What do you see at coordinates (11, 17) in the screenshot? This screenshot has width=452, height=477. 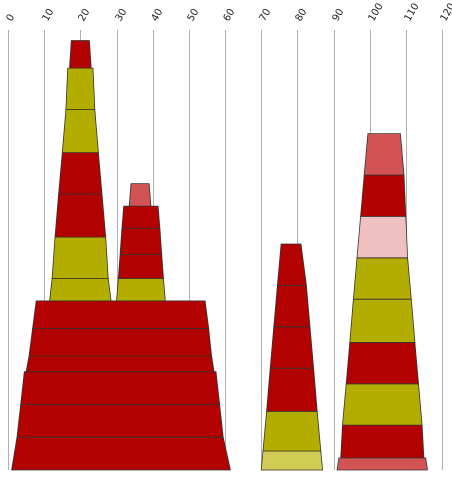 I see `x-tick-label: 0` at bounding box center [11, 17].